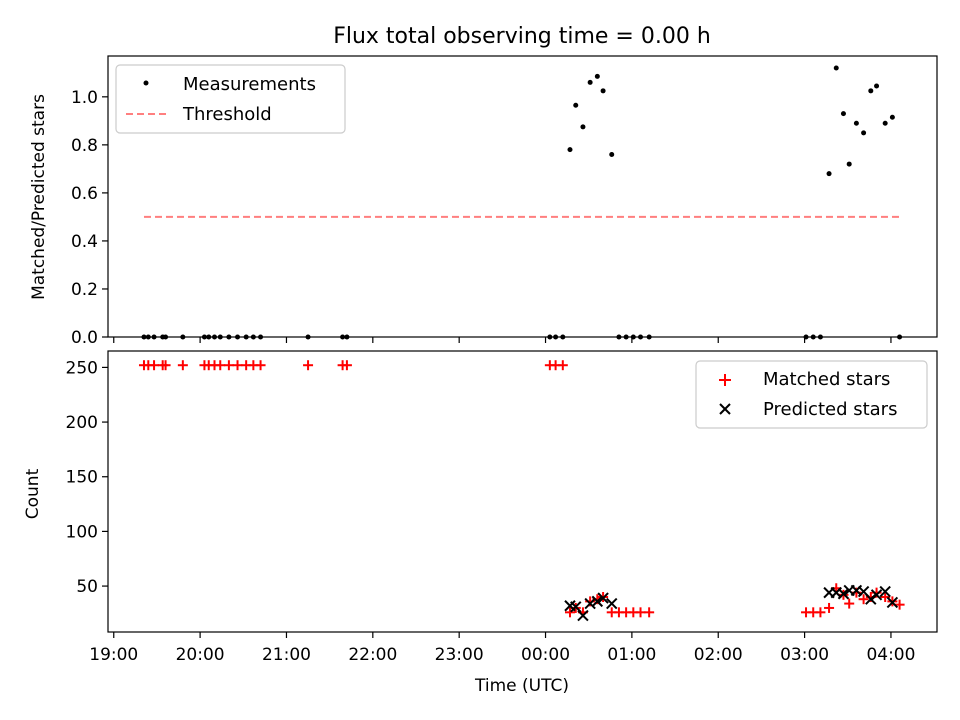 The height and width of the screenshot is (720, 960). What do you see at coordinates (82, 423) in the screenshot?
I see `y-tick-label: 200` at bounding box center [82, 423].